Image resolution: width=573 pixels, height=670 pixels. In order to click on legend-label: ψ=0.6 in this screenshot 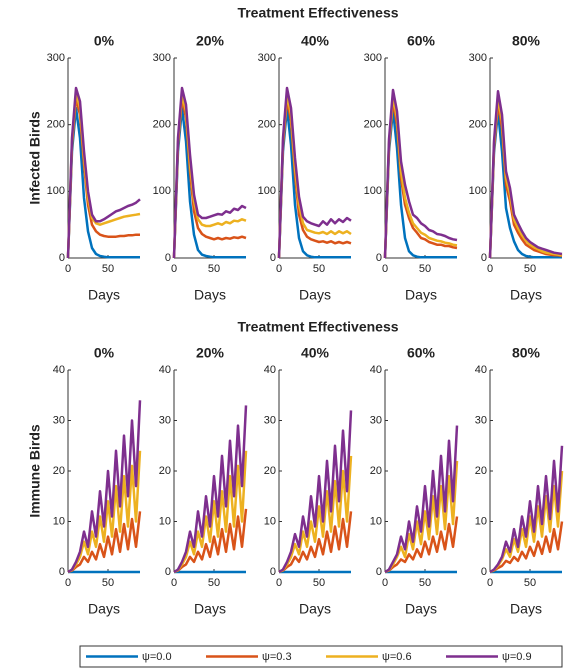, I will do `click(397, 657)`.